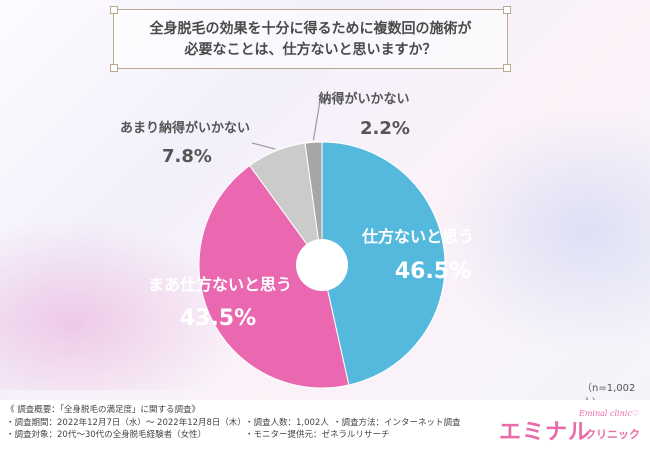 This screenshot has width=650, height=450. Describe the element at coordinates (612, 434) in the screenshot. I see `logo-sub: クリニック` at that location.